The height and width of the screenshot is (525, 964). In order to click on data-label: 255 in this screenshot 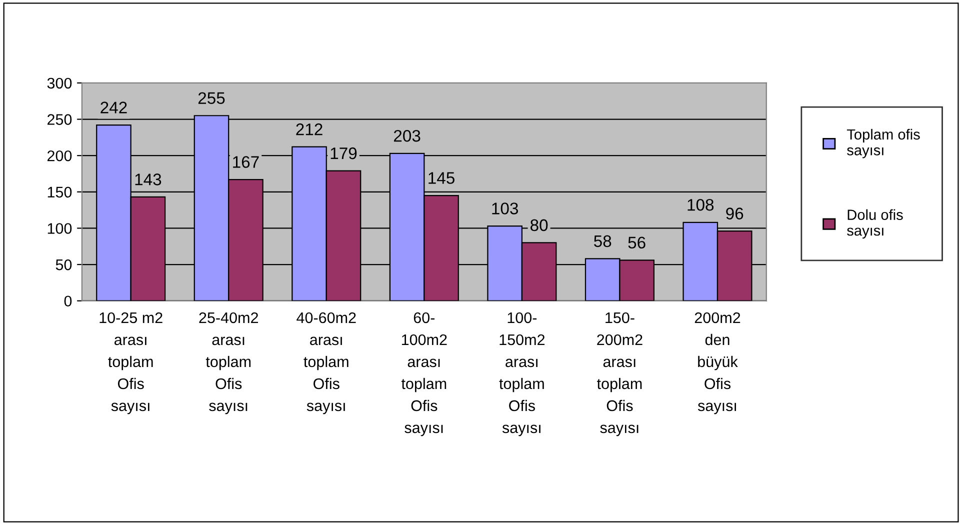, I will do `click(211, 98)`.